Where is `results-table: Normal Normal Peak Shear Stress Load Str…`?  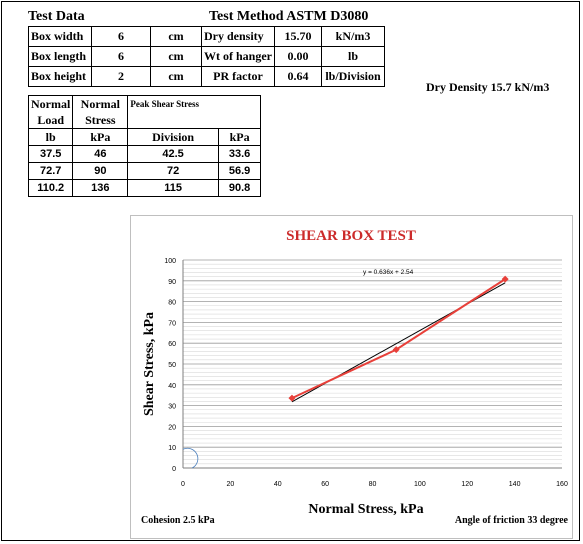 results-table: Normal Normal Peak Shear Stress Load Str… is located at coordinates (144, 146).